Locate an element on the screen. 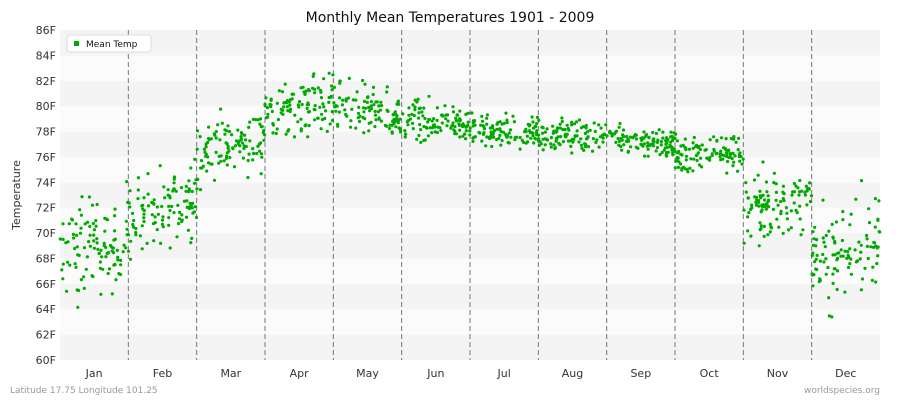  y-tick-label: 66F is located at coordinates (46, 284).